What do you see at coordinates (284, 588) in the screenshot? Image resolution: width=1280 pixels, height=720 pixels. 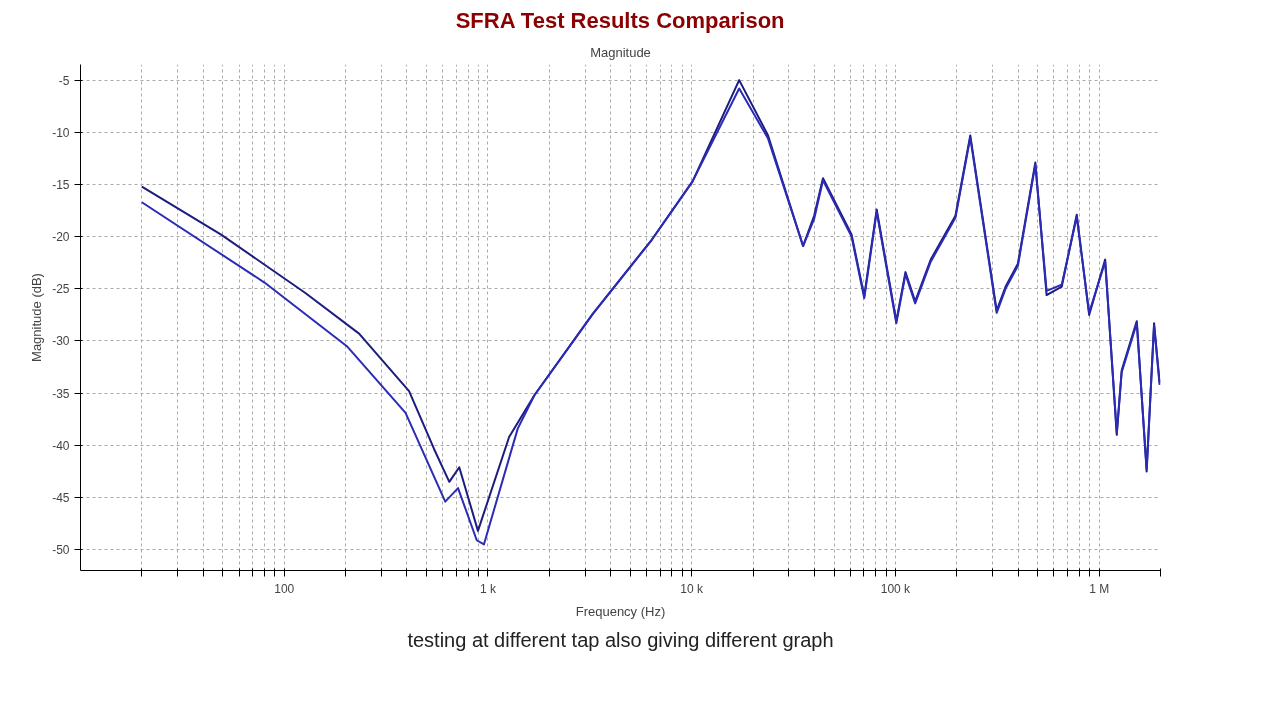 I see `x-tick-label: 100` at bounding box center [284, 588].